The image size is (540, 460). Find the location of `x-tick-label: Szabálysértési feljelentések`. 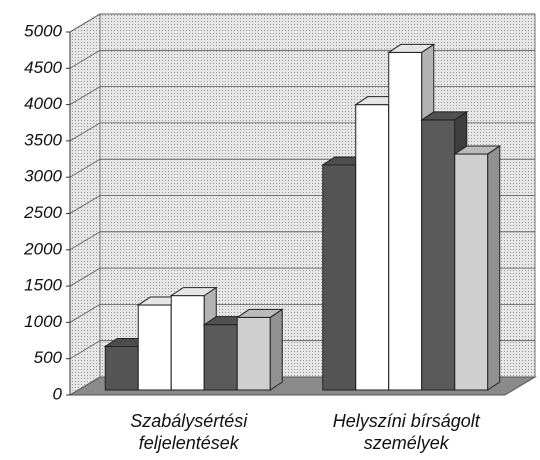

x-tick-label: Szabálysértési feljelentések is located at coordinates (189, 432).